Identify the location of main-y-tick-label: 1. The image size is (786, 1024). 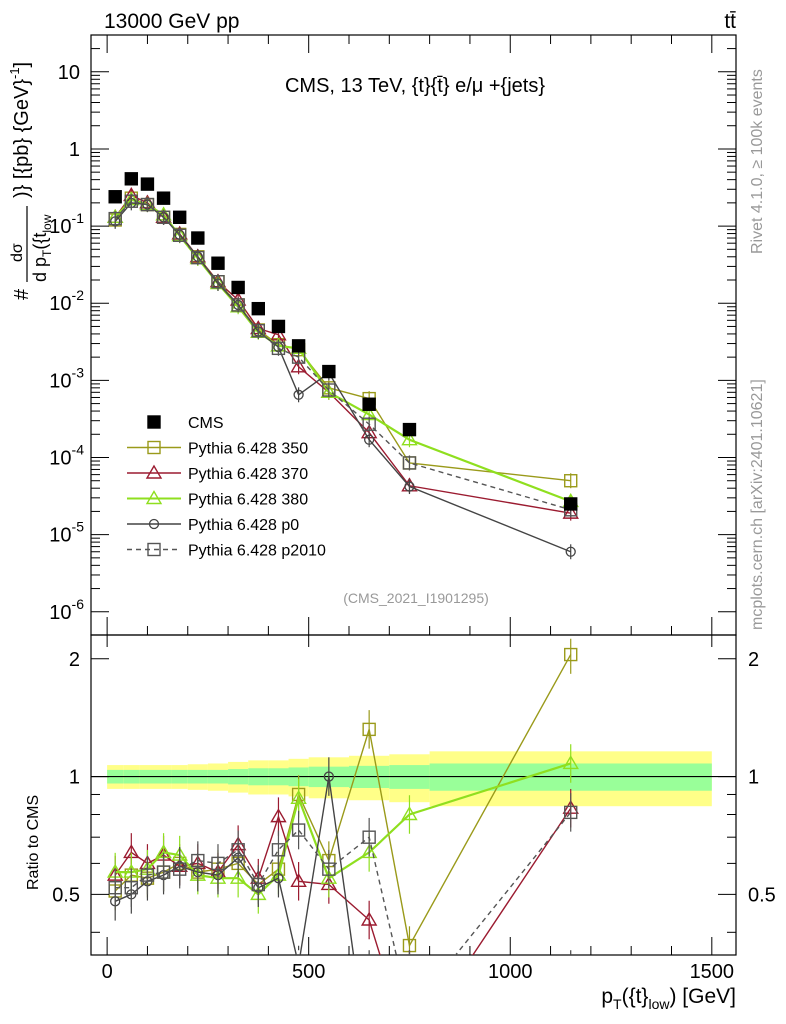
(74, 150).